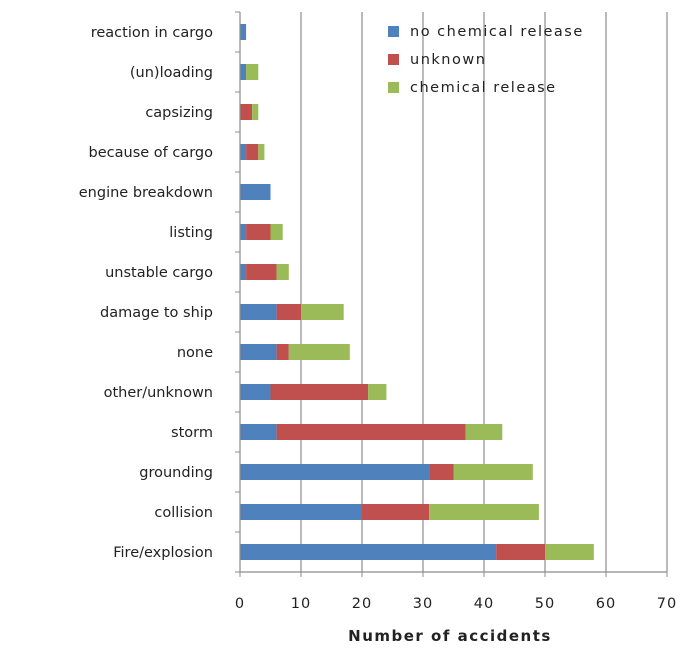 The image size is (681, 650). Describe the element at coordinates (606, 604) in the screenshot. I see `x-tick-label: 60` at that location.